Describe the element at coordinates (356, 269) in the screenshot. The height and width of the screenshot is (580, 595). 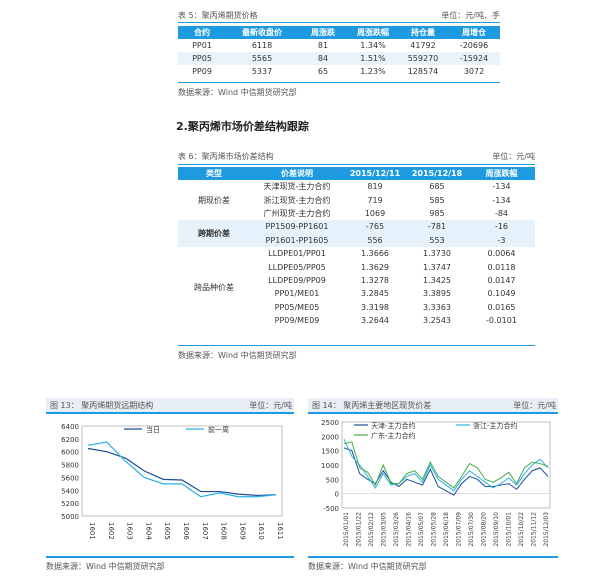
I see `table-row: 跨品种价差 LLDPE01/PP01 1.3666 1.3730 0.0064` at that location.